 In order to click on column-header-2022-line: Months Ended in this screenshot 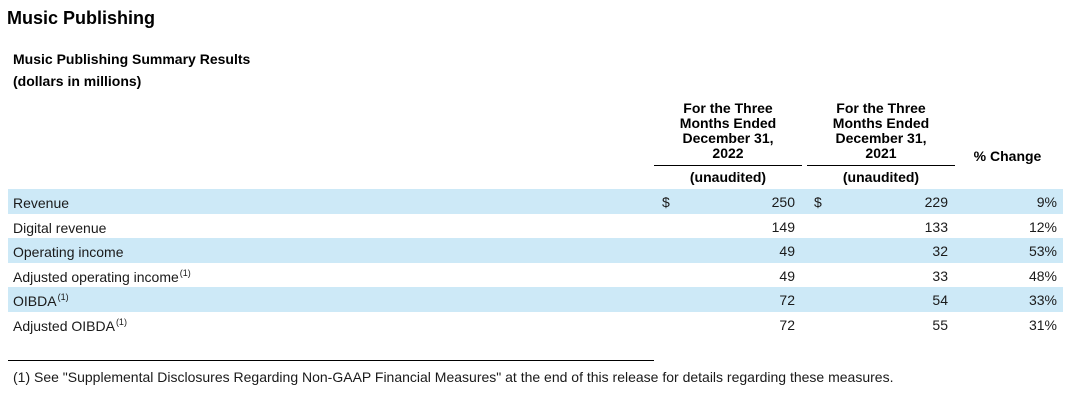, I will do `click(728, 123)`.